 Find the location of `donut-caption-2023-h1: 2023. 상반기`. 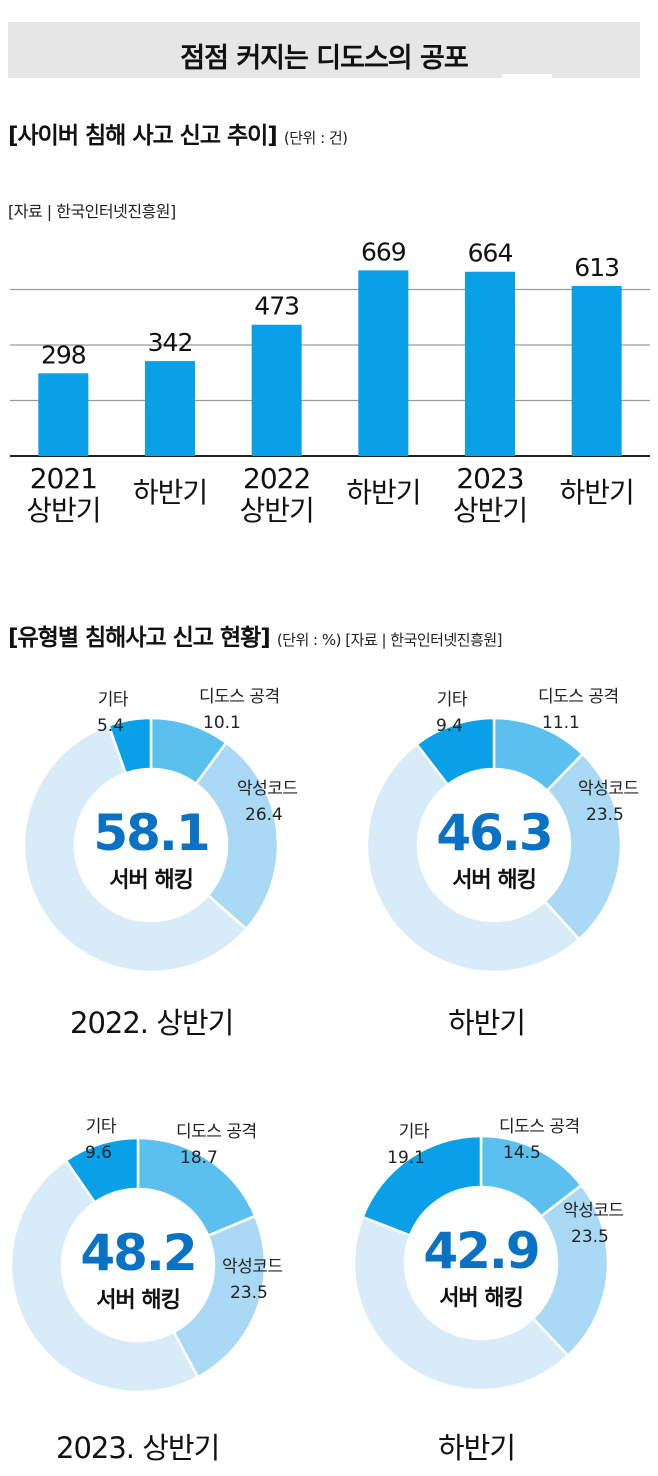

donut-caption-2023-h1: 2023. 상반기 is located at coordinates (138, 1448).